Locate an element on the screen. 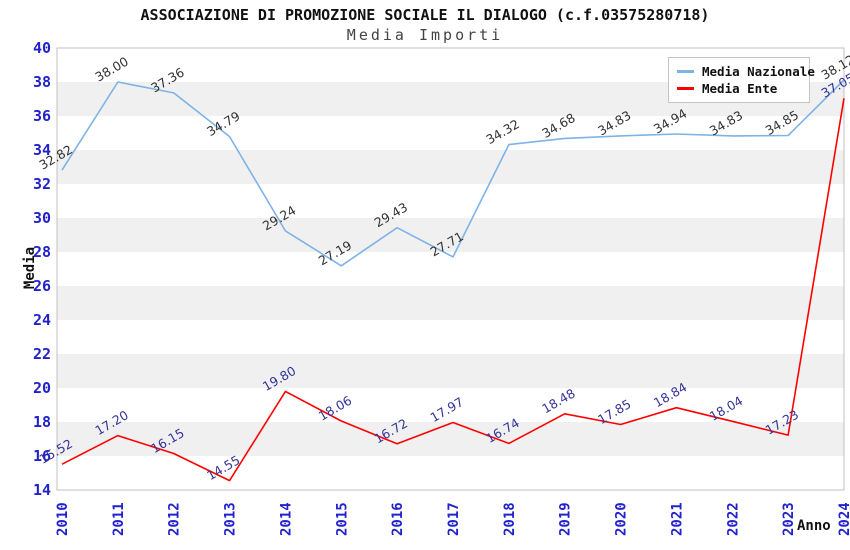  x-tick-label: 2011 is located at coordinates (119, 519).